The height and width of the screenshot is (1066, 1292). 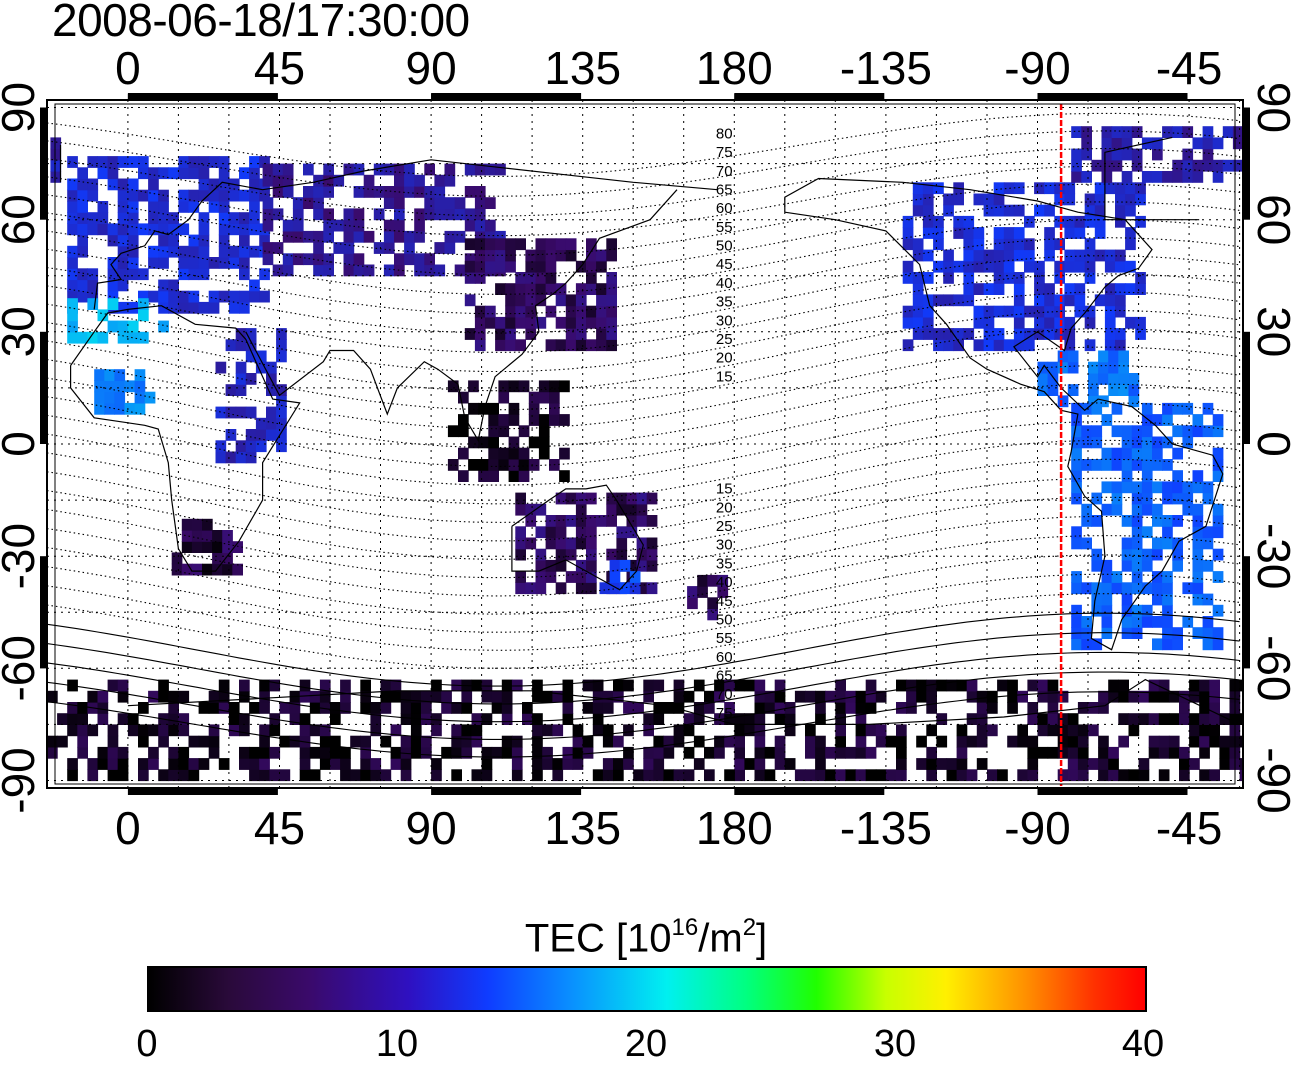 I want to click on top-lon-label: 90, so click(x=431, y=68).